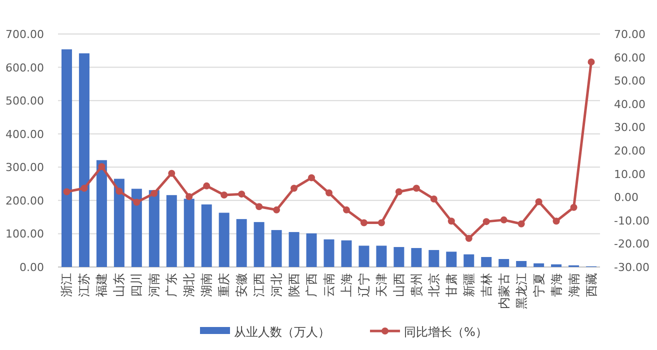 The image size is (657, 350). Describe the element at coordinates (591, 285) in the screenshot. I see `x-tick-label: 西藏` at that location.